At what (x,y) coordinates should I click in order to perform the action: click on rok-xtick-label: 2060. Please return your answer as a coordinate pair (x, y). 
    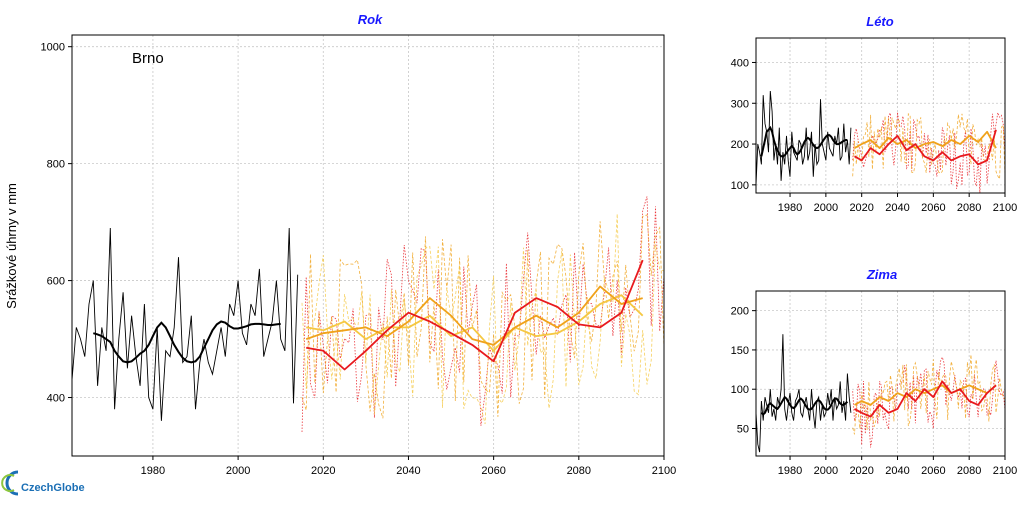
    Looking at the image, I should click on (493, 471).